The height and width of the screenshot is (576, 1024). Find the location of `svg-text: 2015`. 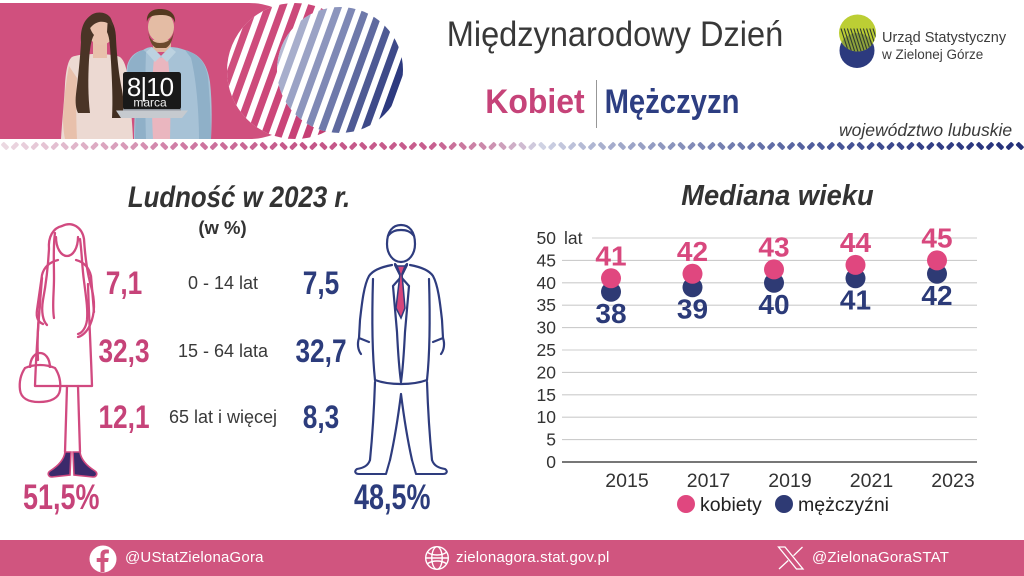

svg-text: 2015 is located at coordinates (627, 481).